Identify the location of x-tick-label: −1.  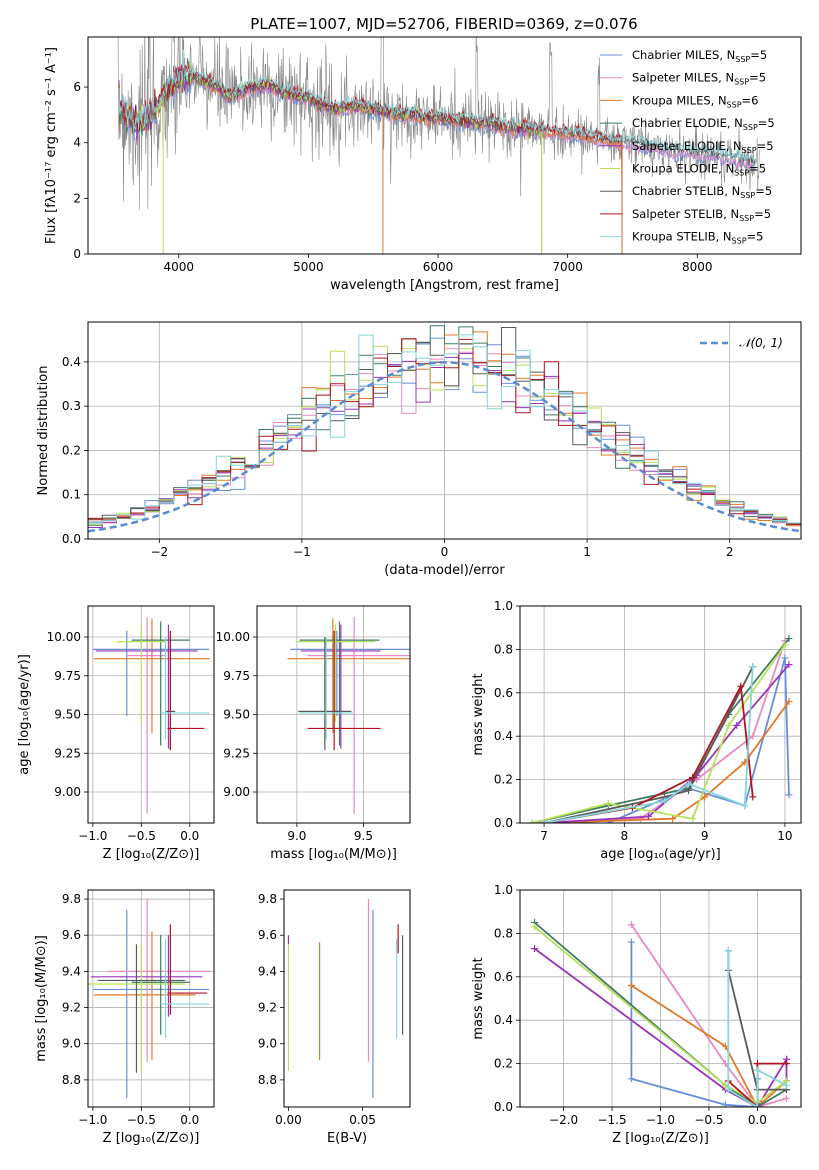
(302, 552).